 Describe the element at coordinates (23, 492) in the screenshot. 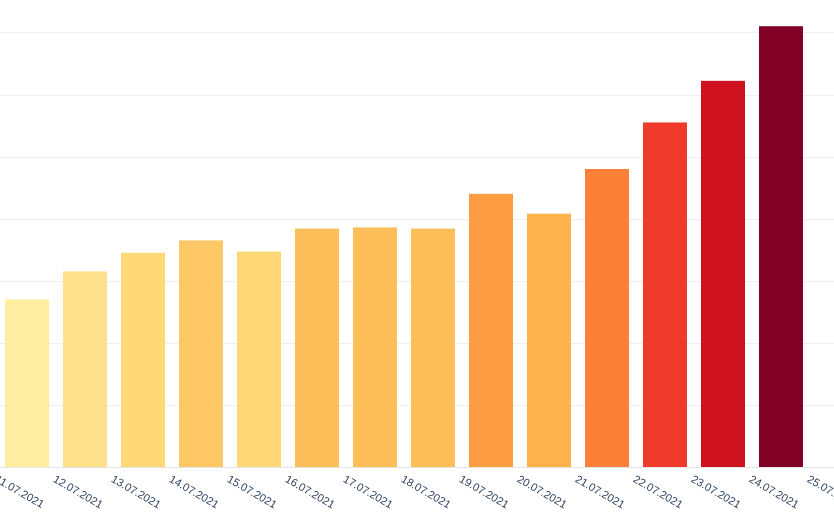

I see `x-tick-label: 11.07.2021` at that location.